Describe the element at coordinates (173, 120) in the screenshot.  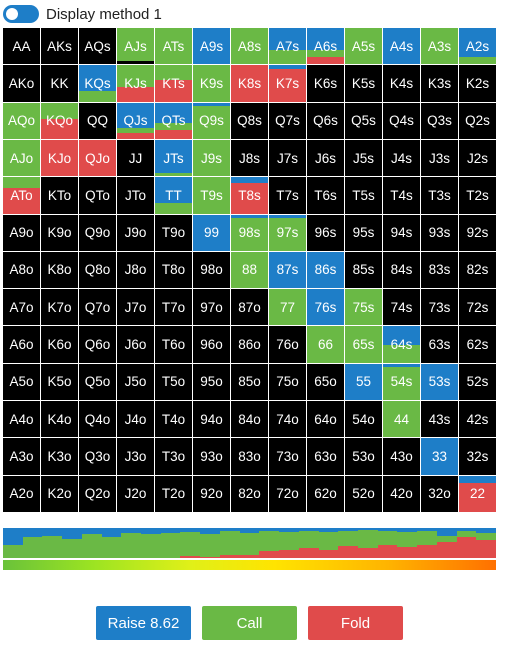
I see `hand-cell: QTs` at that location.